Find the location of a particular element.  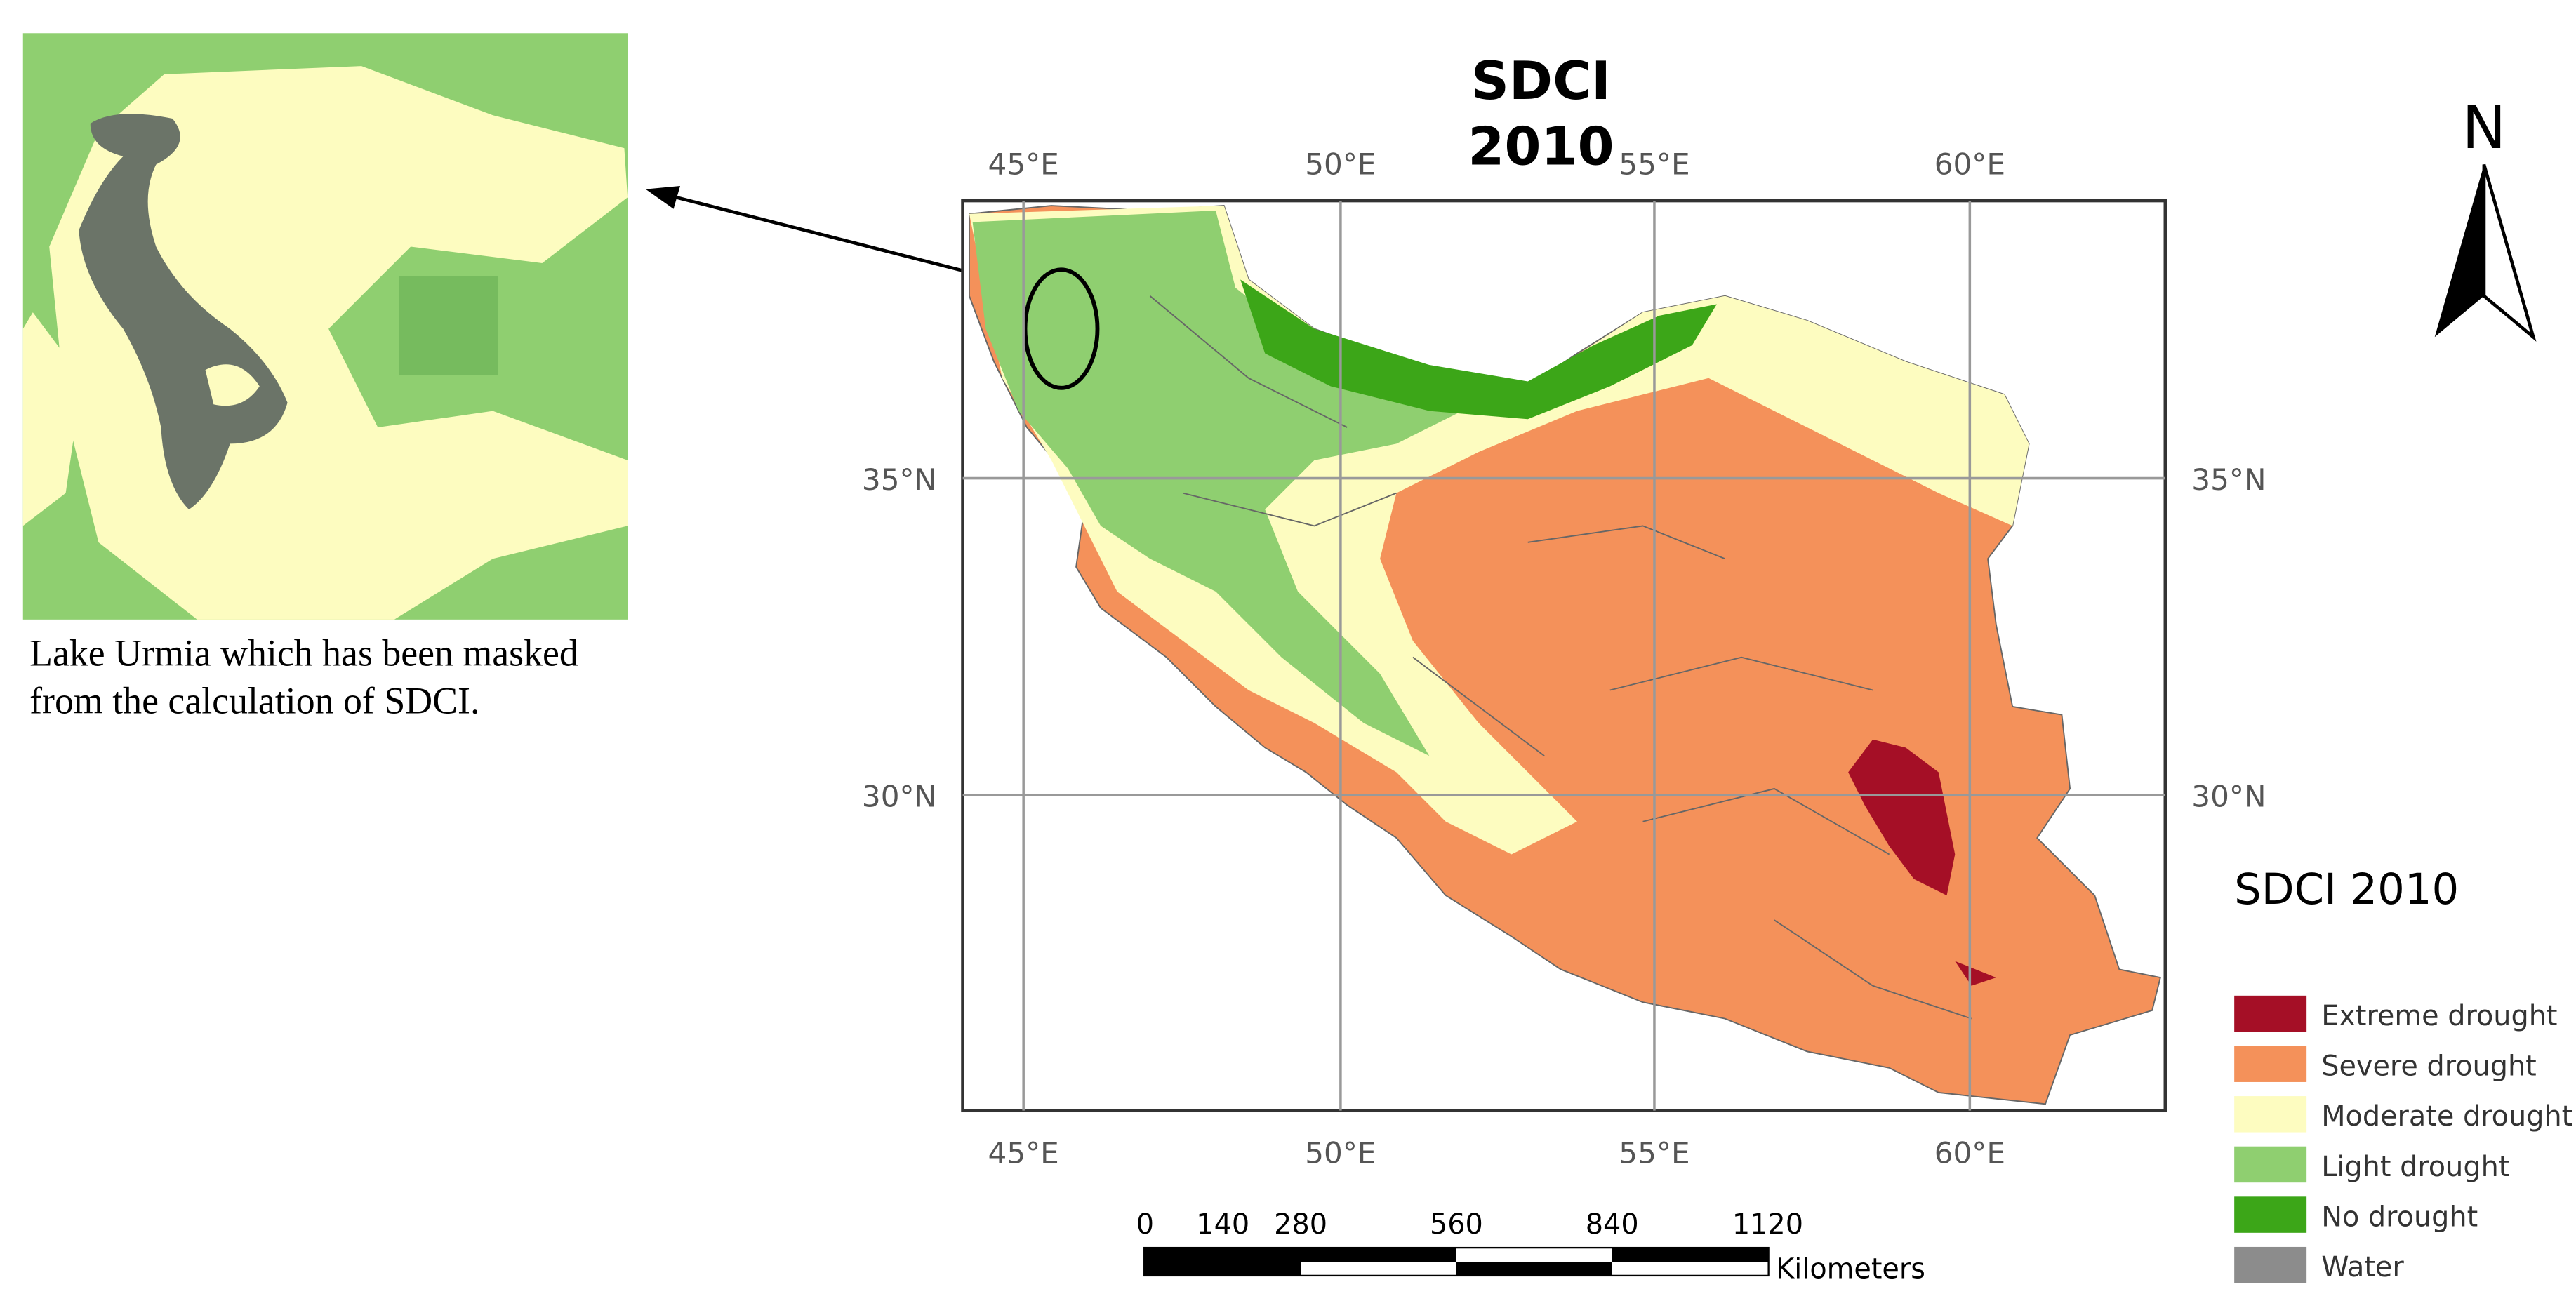

inset-caption: Lake Urmia which has been masked is located at coordinates (304, 653).